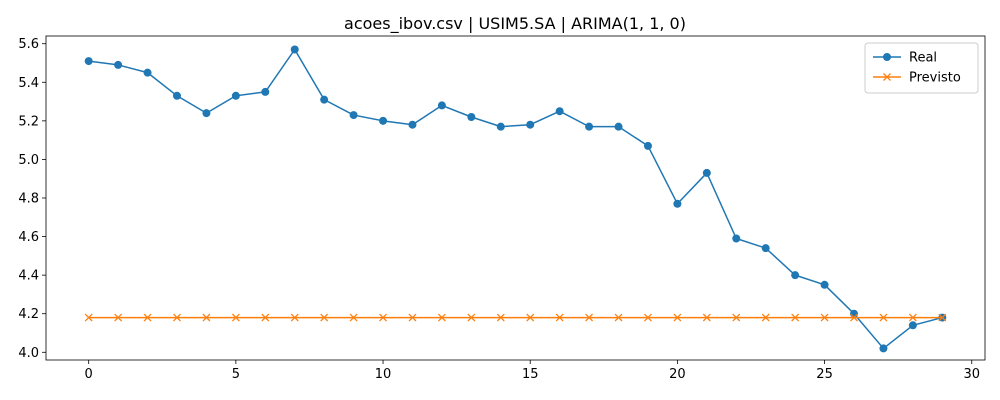 Image resolution: width=1000 pixels, height=400 pixels. What do you see at coordinates (677, 374) in the screenshot?
I see `x-tick-label: 20` at bounding box center [677, 374].